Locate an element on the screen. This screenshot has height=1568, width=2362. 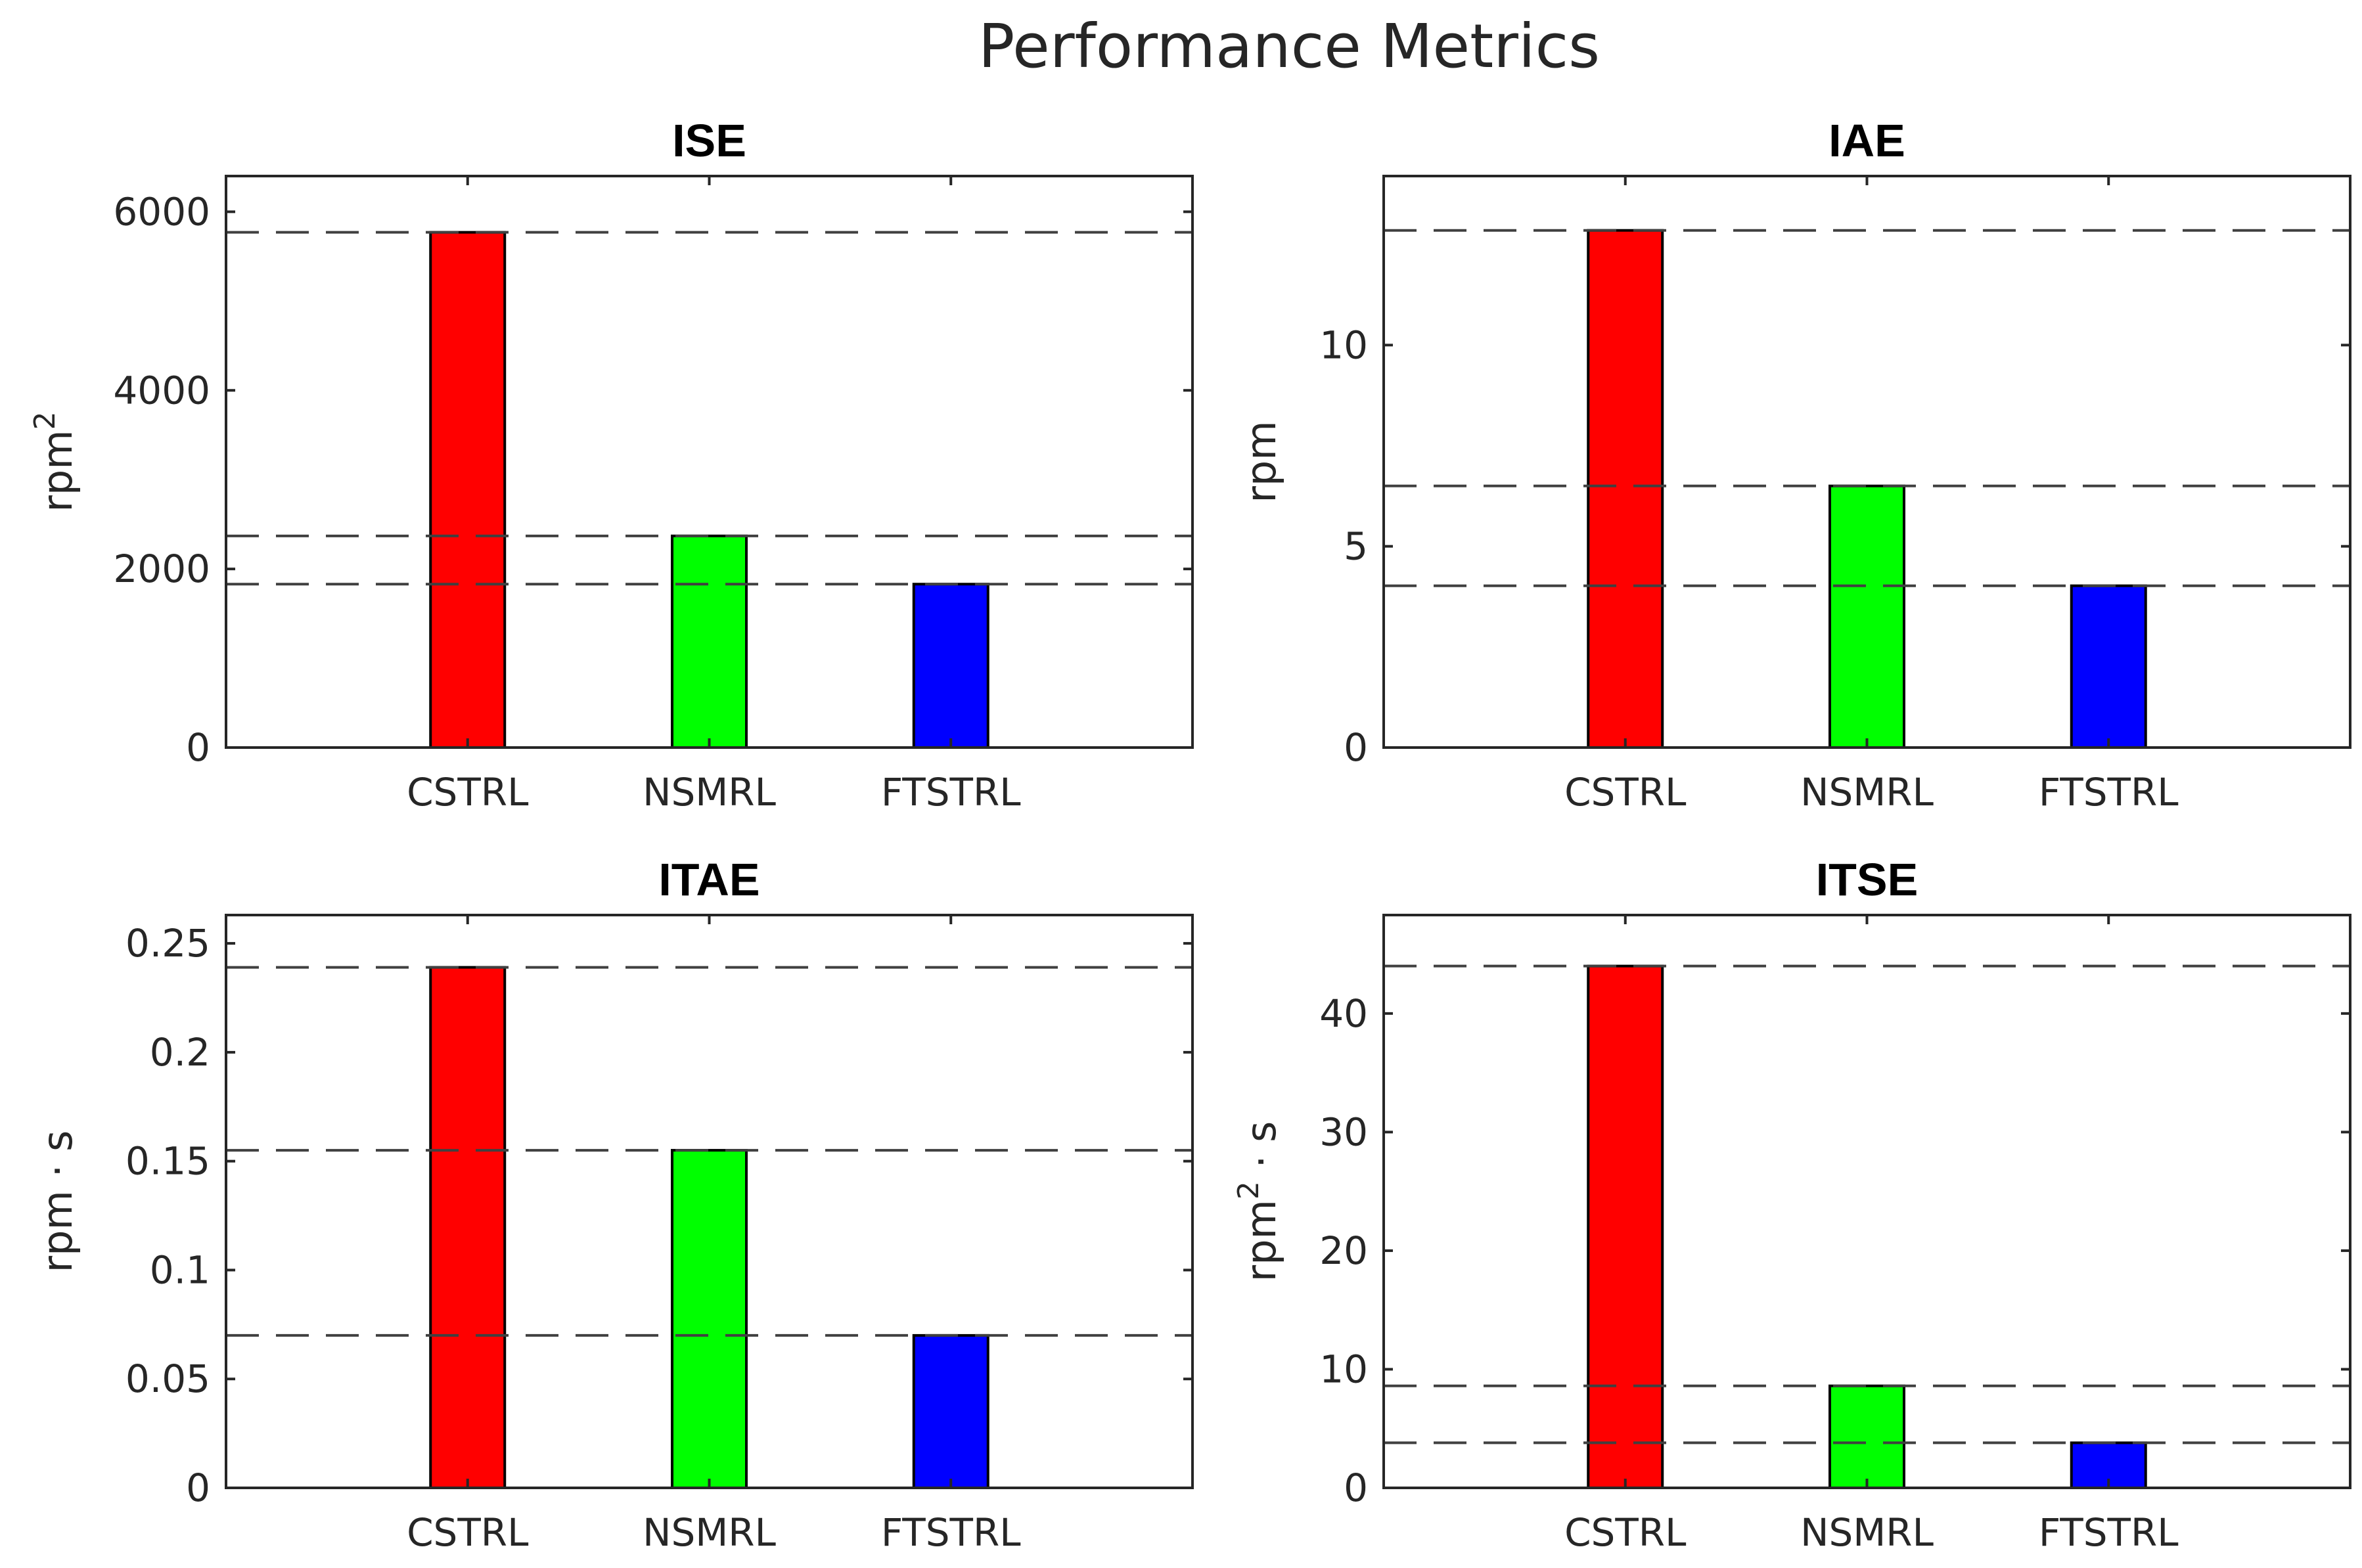
y-axis-label-tail: · s is located at coordinates (1261, 1151).